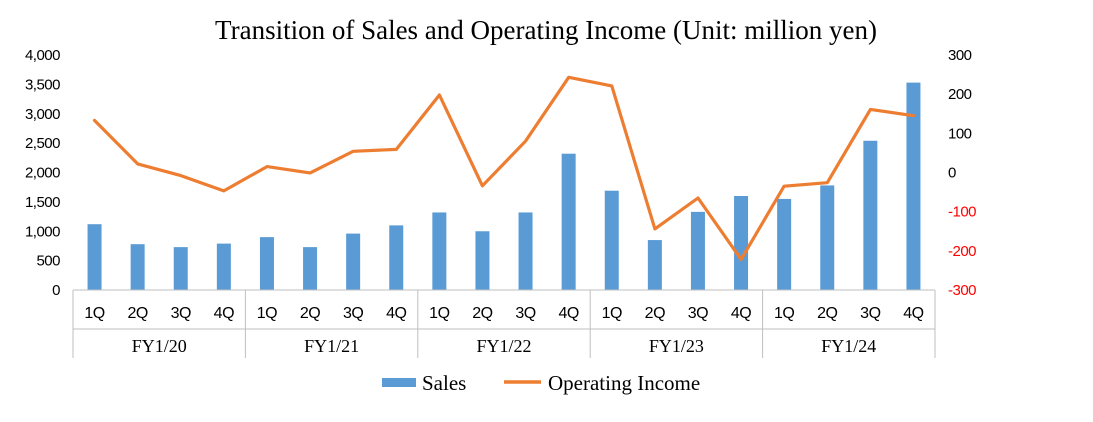  What do you see at coordinates (960, 55) in the screenshot?
I see `right-axis-tick-label: 300` at bounding box center [960, 55].